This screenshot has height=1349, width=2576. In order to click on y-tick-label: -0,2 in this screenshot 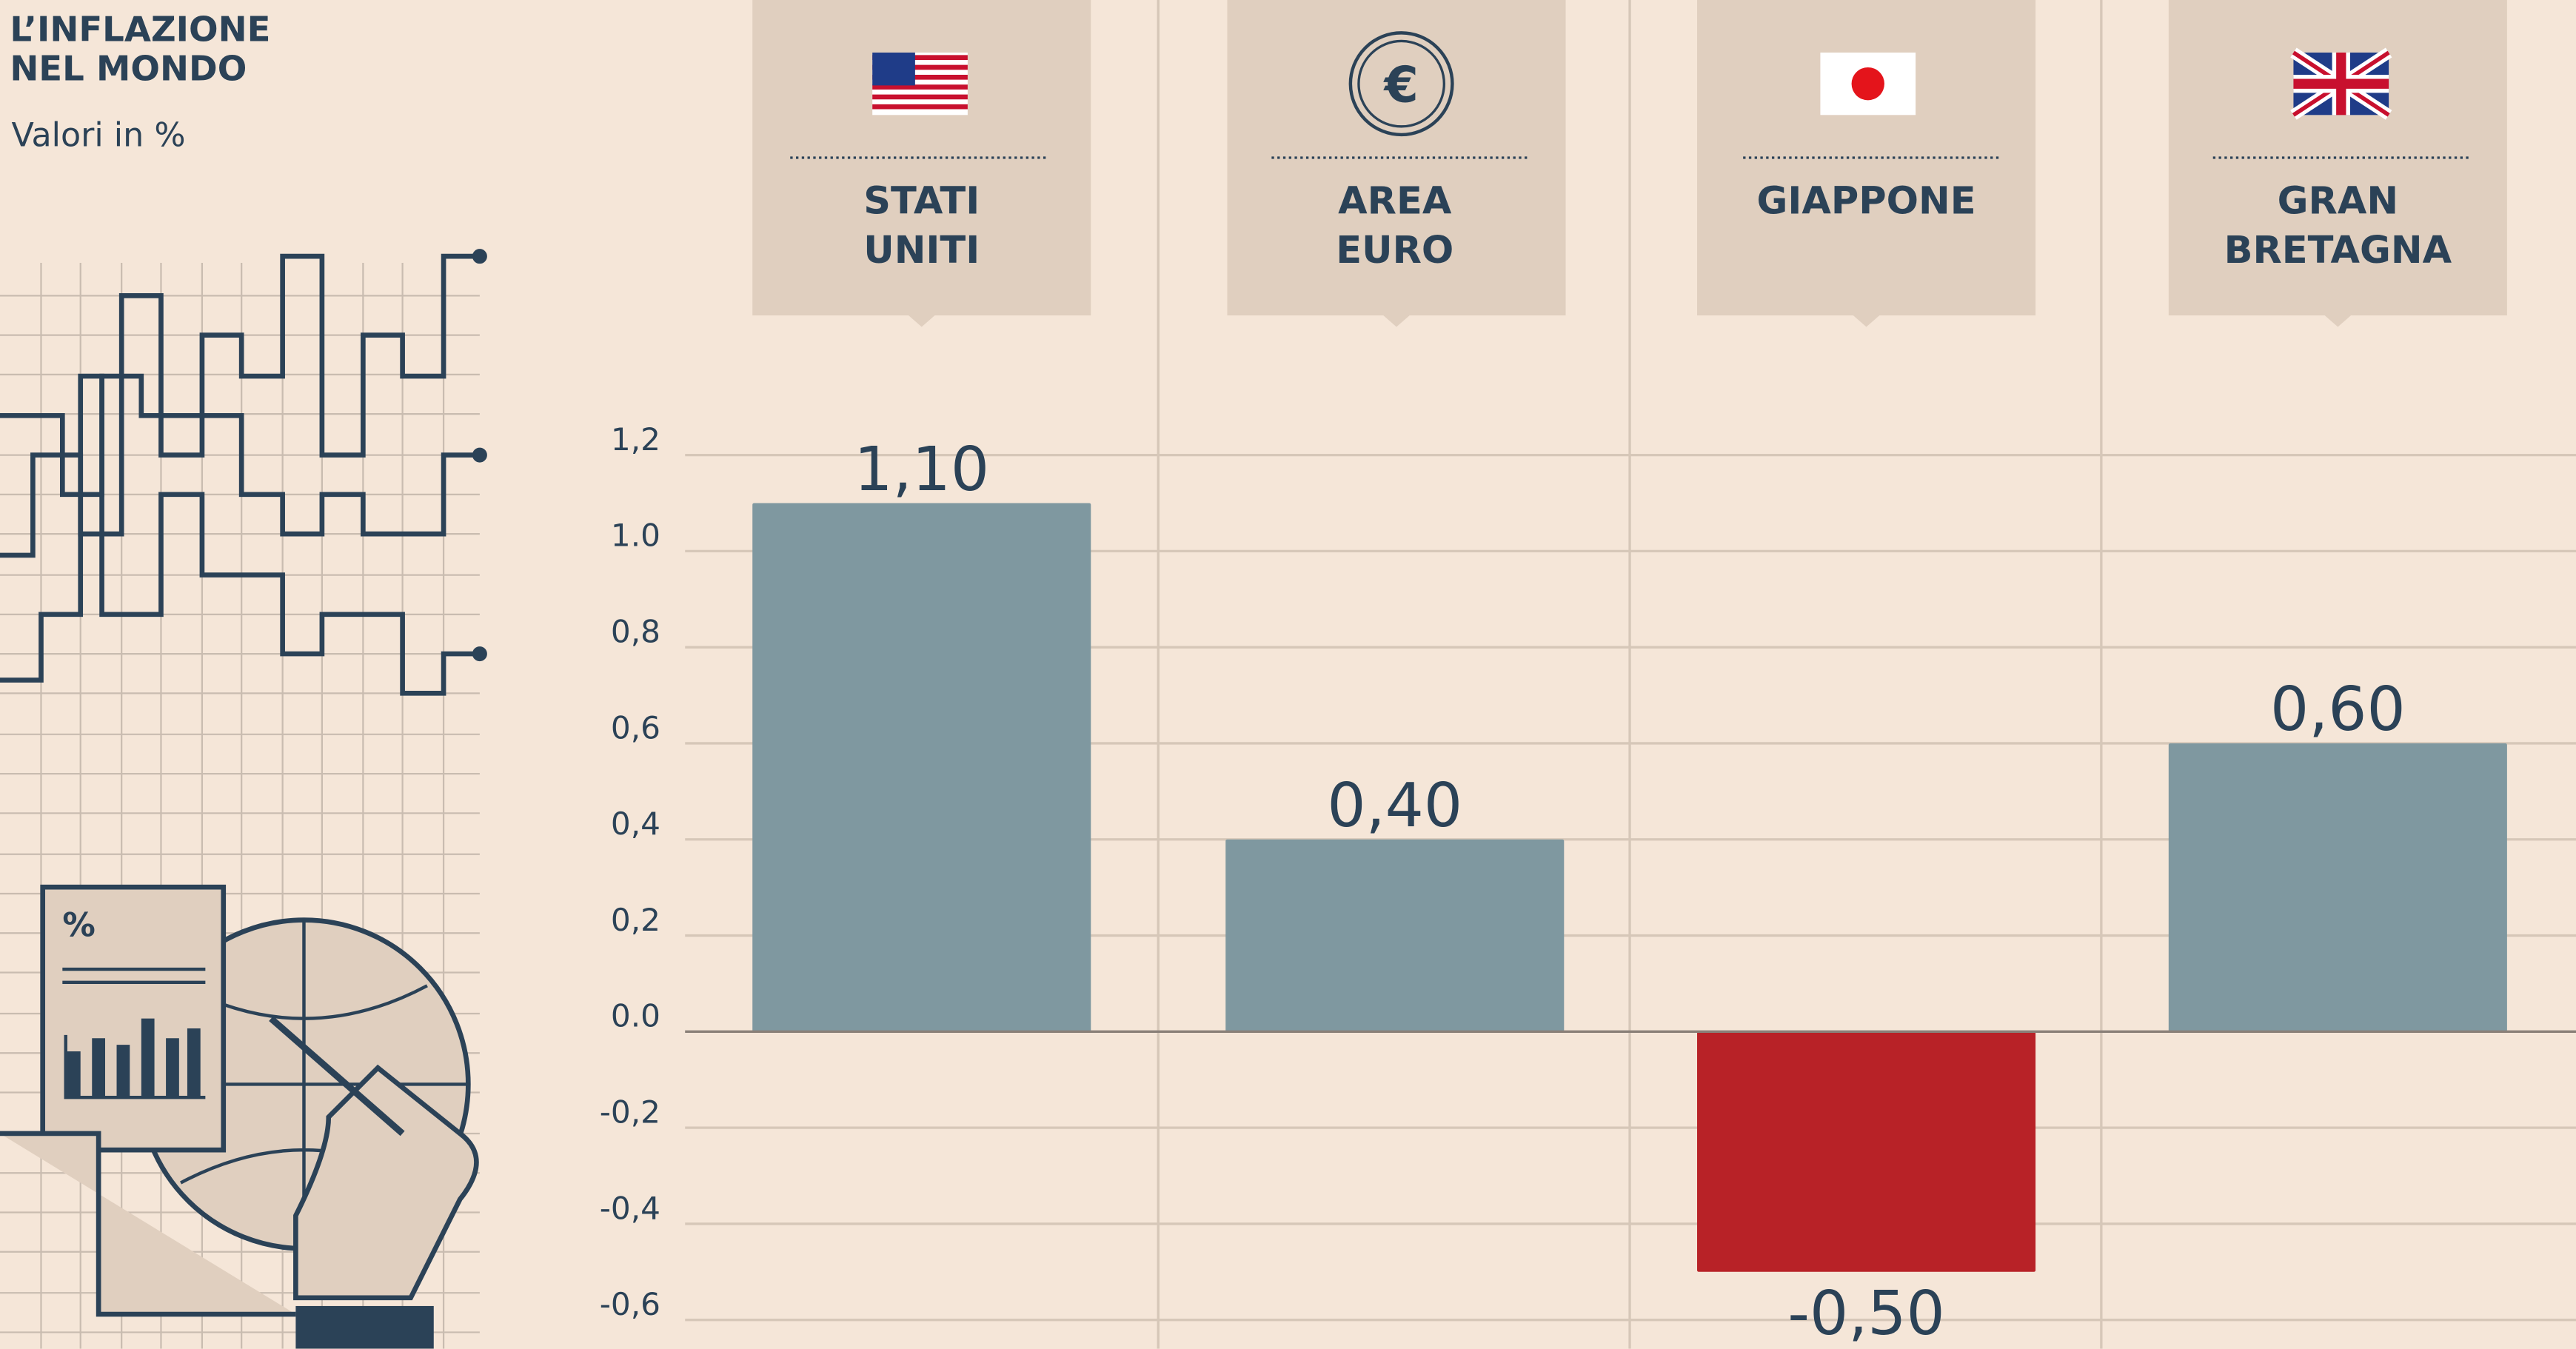, I will do `click(630, 1112)`.